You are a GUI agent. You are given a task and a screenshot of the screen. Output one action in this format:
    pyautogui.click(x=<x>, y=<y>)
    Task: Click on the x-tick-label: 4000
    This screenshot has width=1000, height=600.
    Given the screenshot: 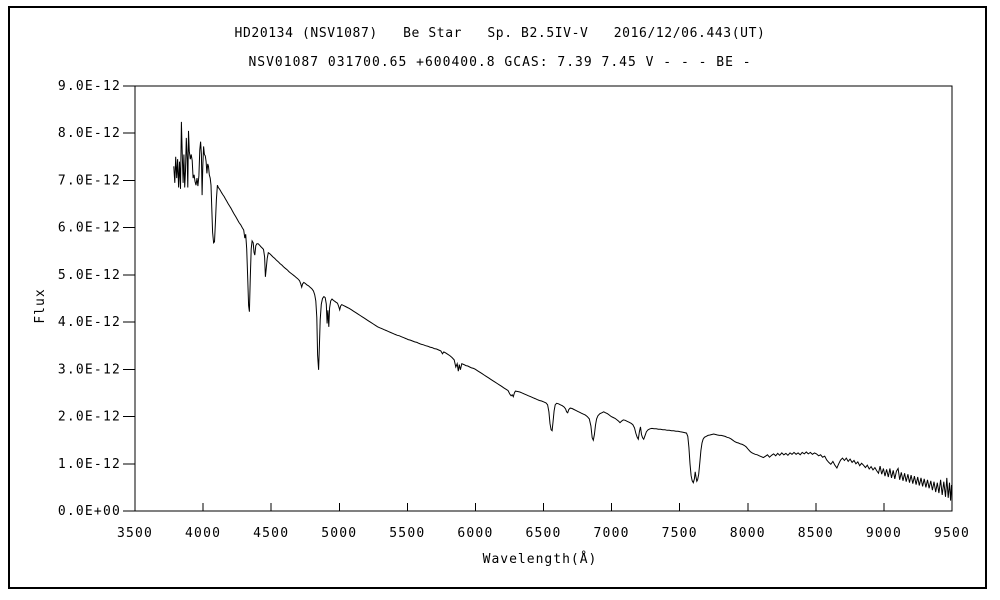 What is the action you would take?
    pyautogui.click(x=203, y=533)
    